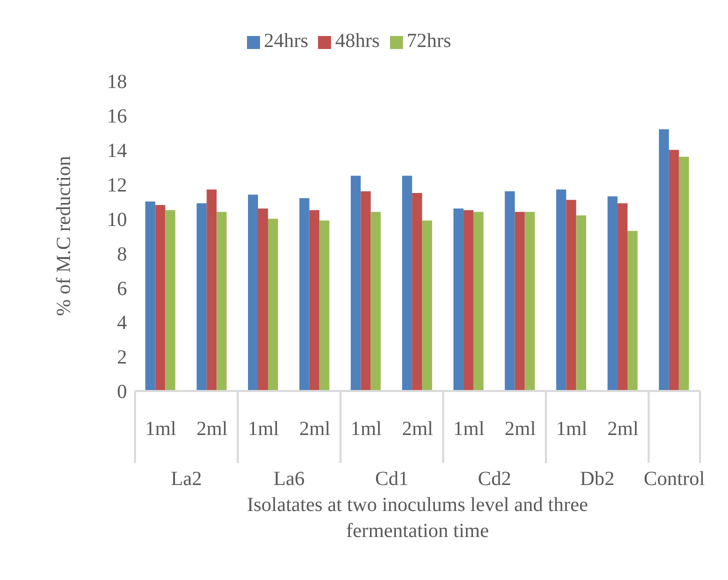 The image size is (728, 580). I want to click on y-tick-label: 12, so click(117, 185).